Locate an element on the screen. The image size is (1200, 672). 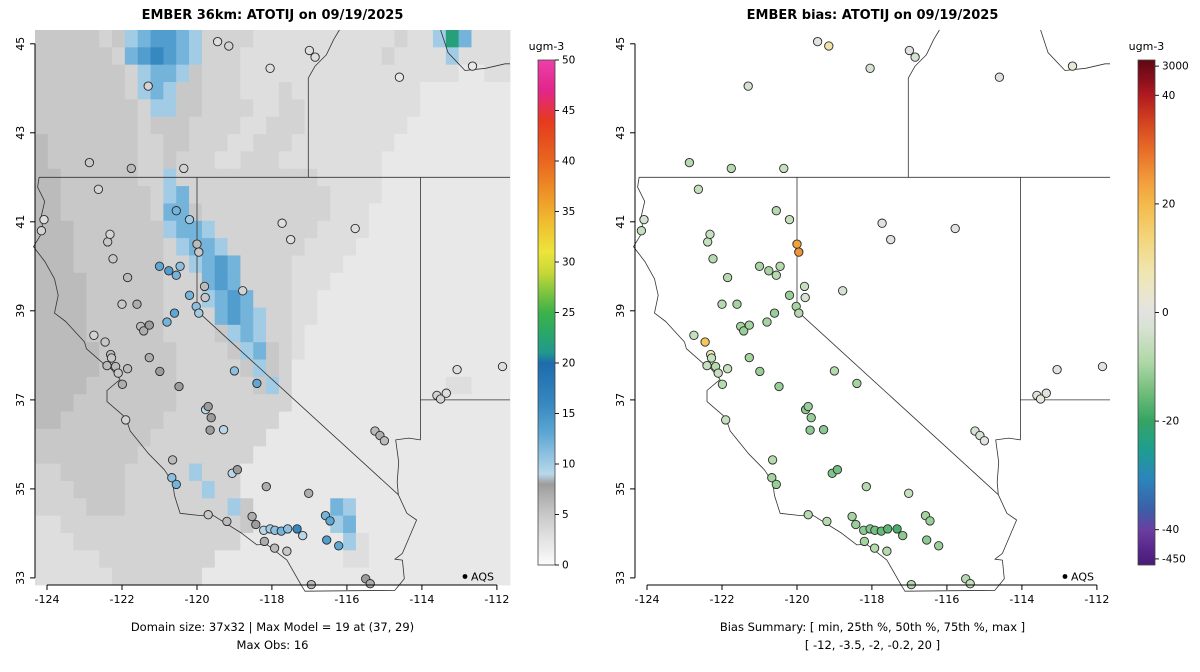
colorbar: 0 5 10 15 20 25 30 35 40 45 50 ugm-3 is located at coordinates (552, 306).